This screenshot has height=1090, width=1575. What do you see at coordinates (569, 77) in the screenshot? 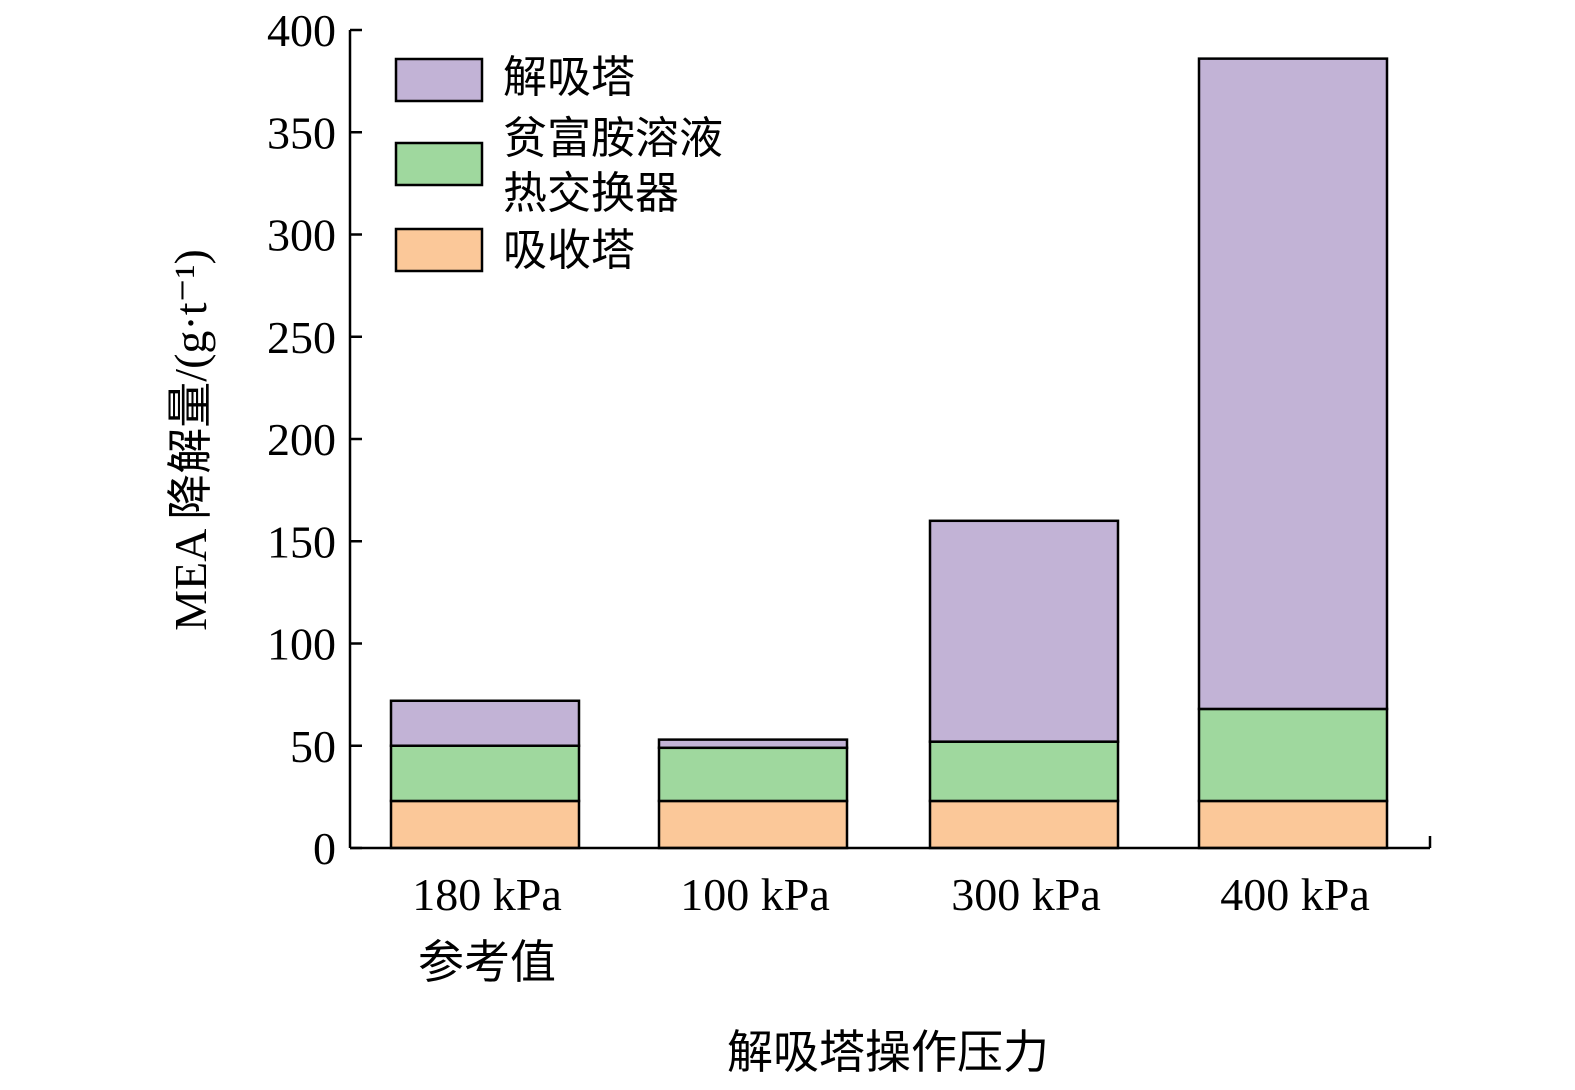
I see `legend-label: 解吸塔` at bounding box center [569, 77].